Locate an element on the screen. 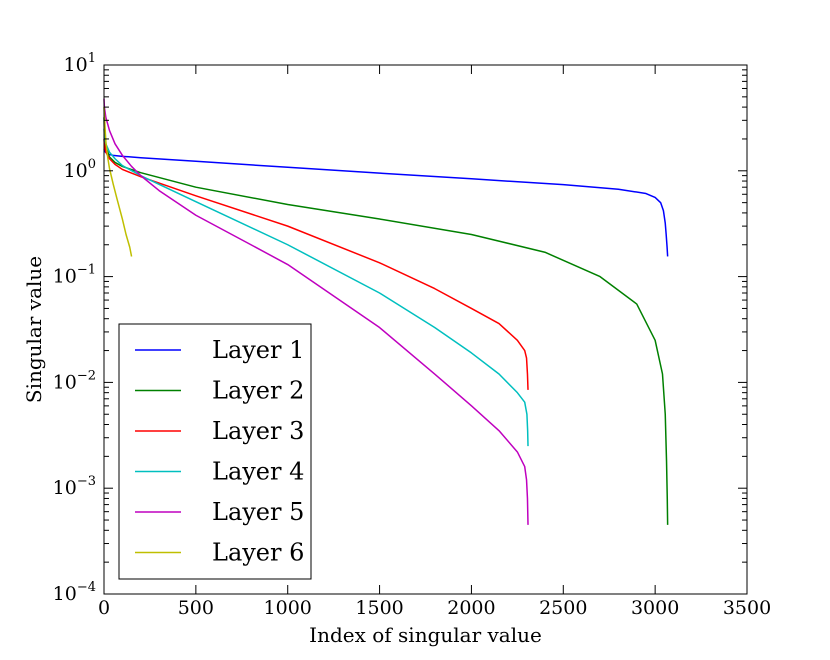  x-tick-label: 1500 is located at coordinates (379, 608).